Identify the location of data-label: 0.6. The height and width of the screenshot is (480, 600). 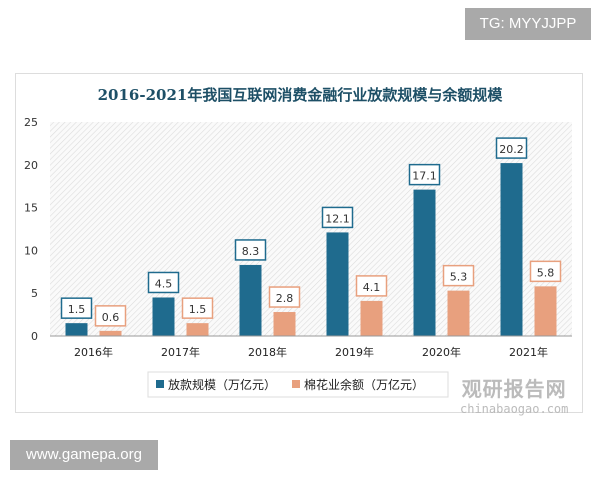
(111, 317).